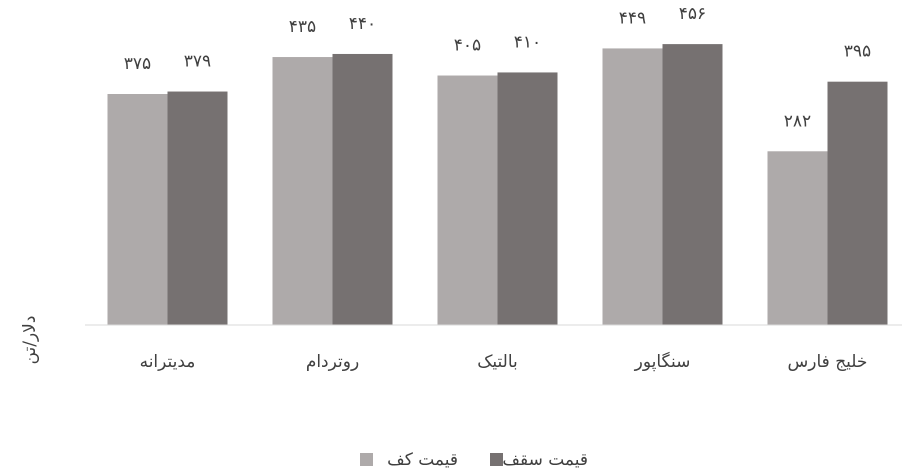 This screenshot has width=902, height=470. Describe the element at coordinates (168, 362) in the screenshot. I see `x-tick-label: مدیترانه` at that location.